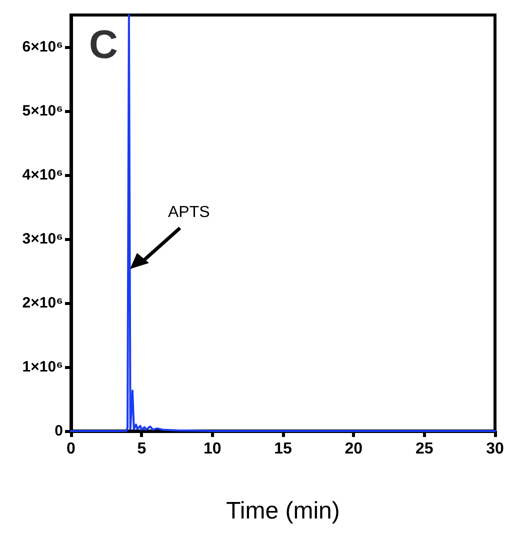 This screenshot has width=509, height=538. What do you see at coordinates (42, 47) in the screenshot?
I see `y-tick-label: 6×10⁶` at bounding box center [42, 47].